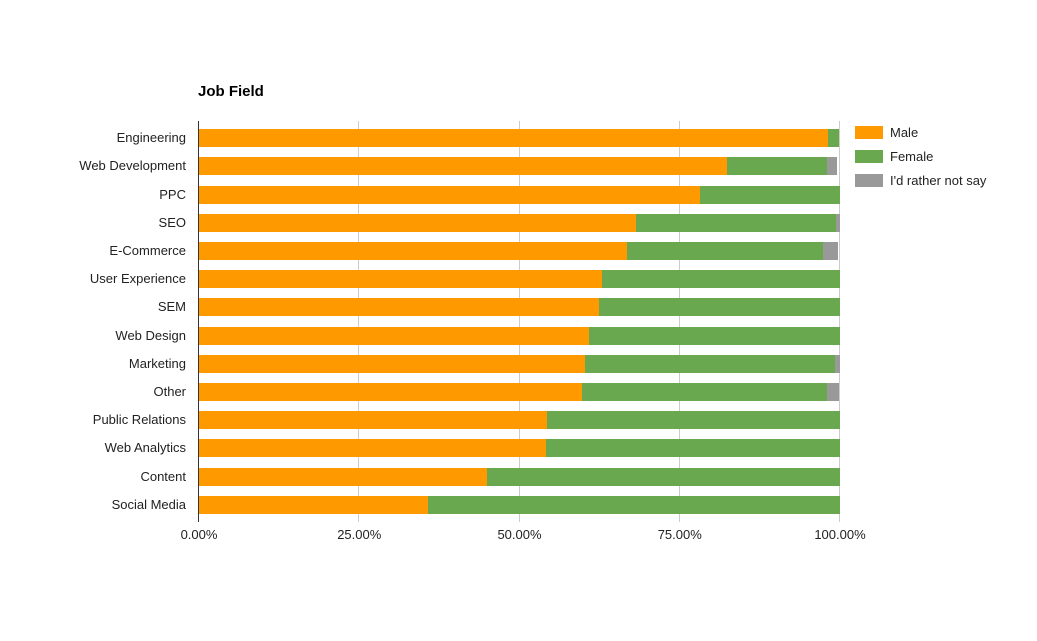  Describe the element at coordinates (938, 180) in the screenshot. I see `legend-label-i-d-rather-not-say: I'd rather not say` at that location.